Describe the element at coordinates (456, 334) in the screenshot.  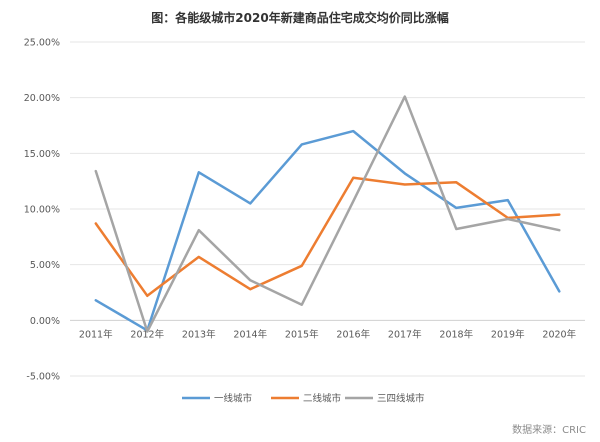
I see `x-tick-label: 2018年` at that location.